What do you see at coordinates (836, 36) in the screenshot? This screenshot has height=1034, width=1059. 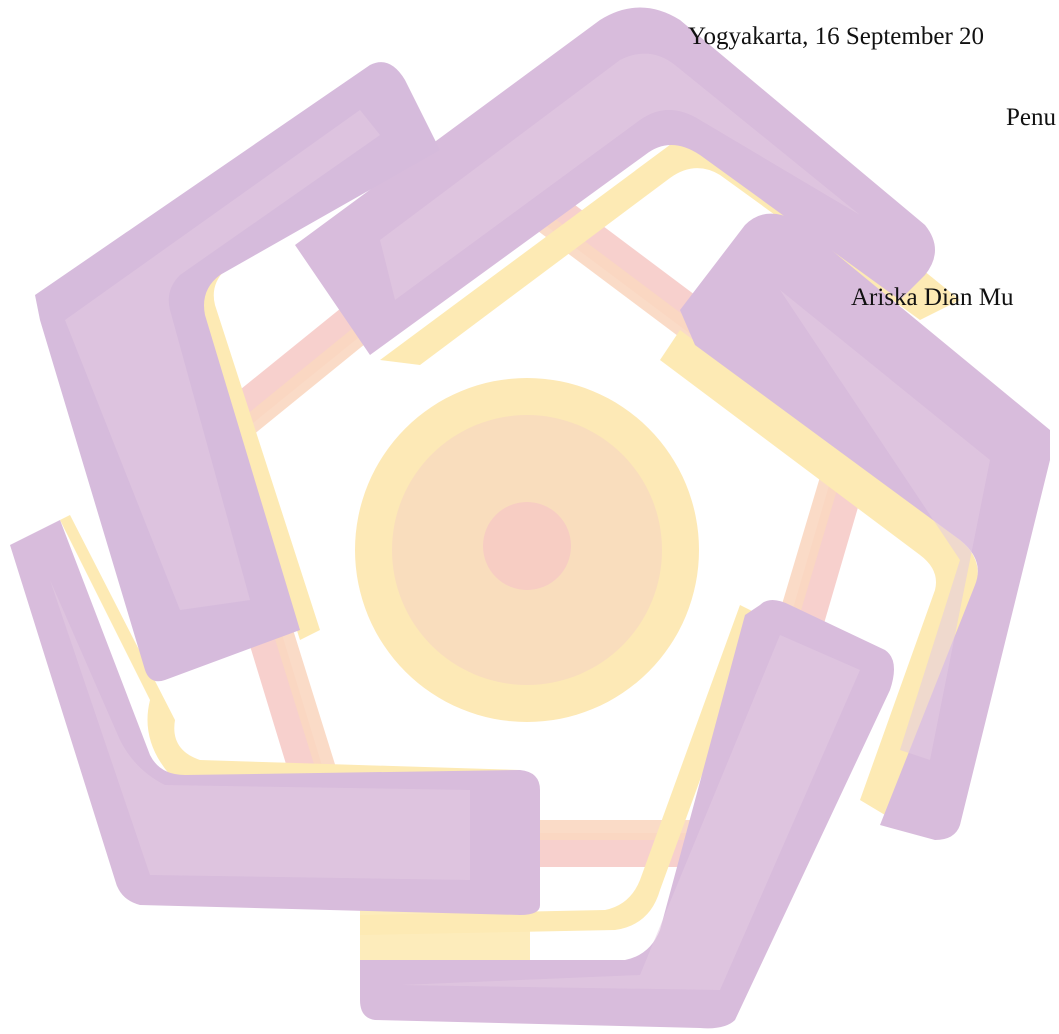 I see `place-date-text: Yogyakarta, 16 September 20` at bounding box center [836, 36].